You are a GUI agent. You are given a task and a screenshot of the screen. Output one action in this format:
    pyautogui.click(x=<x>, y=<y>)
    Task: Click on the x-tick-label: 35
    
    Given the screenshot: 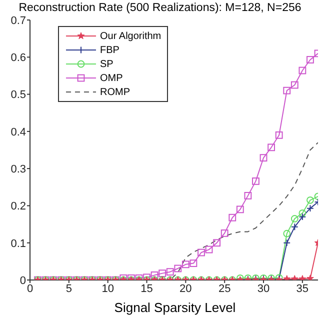 What is the action you would take?
    pyautogui.click(x=302, y=288)
    